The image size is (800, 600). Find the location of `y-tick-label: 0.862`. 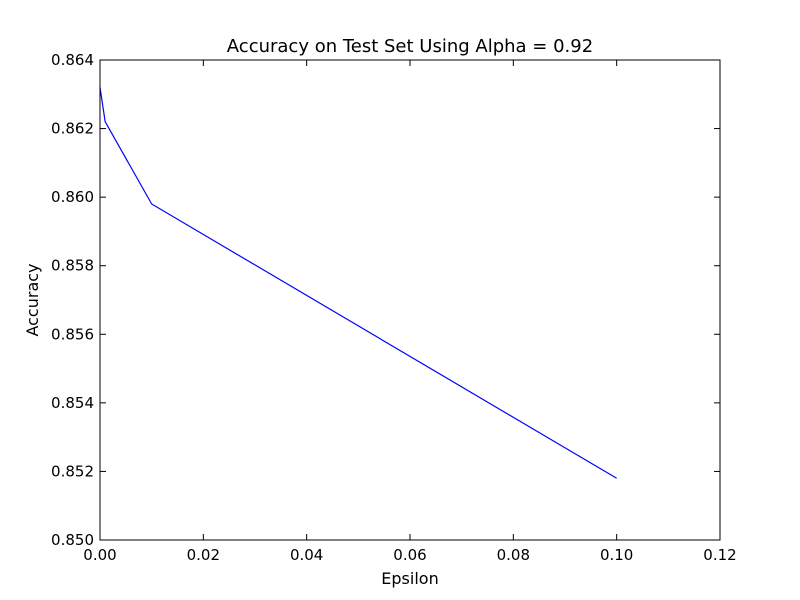

y-tick-label: 0.862 is located at coordinates (72, 129).